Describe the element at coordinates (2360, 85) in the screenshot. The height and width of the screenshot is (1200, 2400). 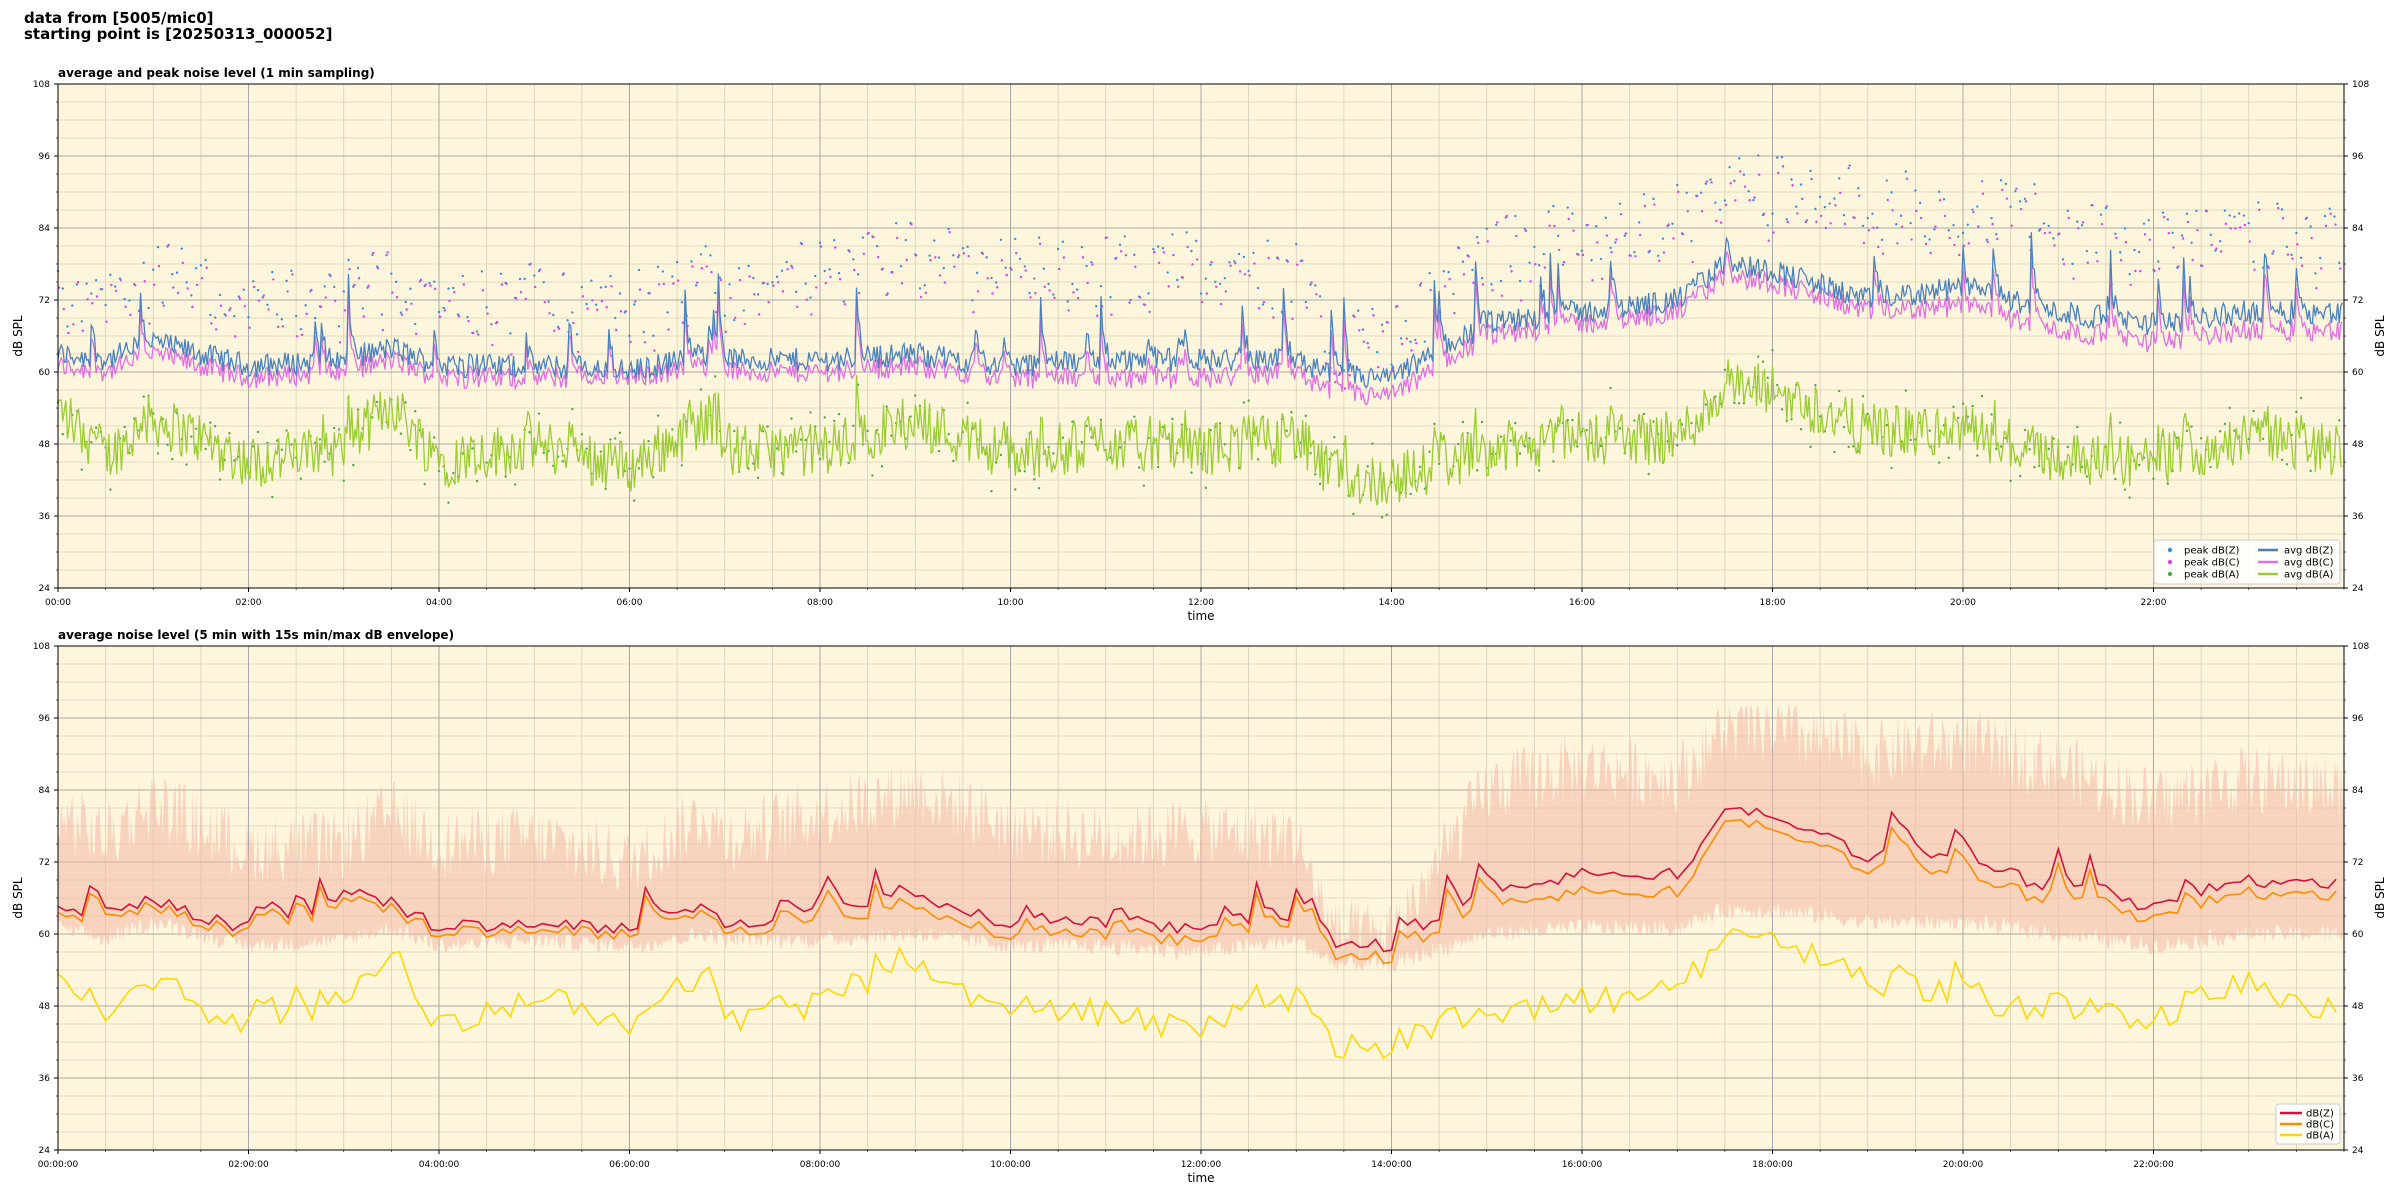
I see `y-tick-label: 108` at that location.